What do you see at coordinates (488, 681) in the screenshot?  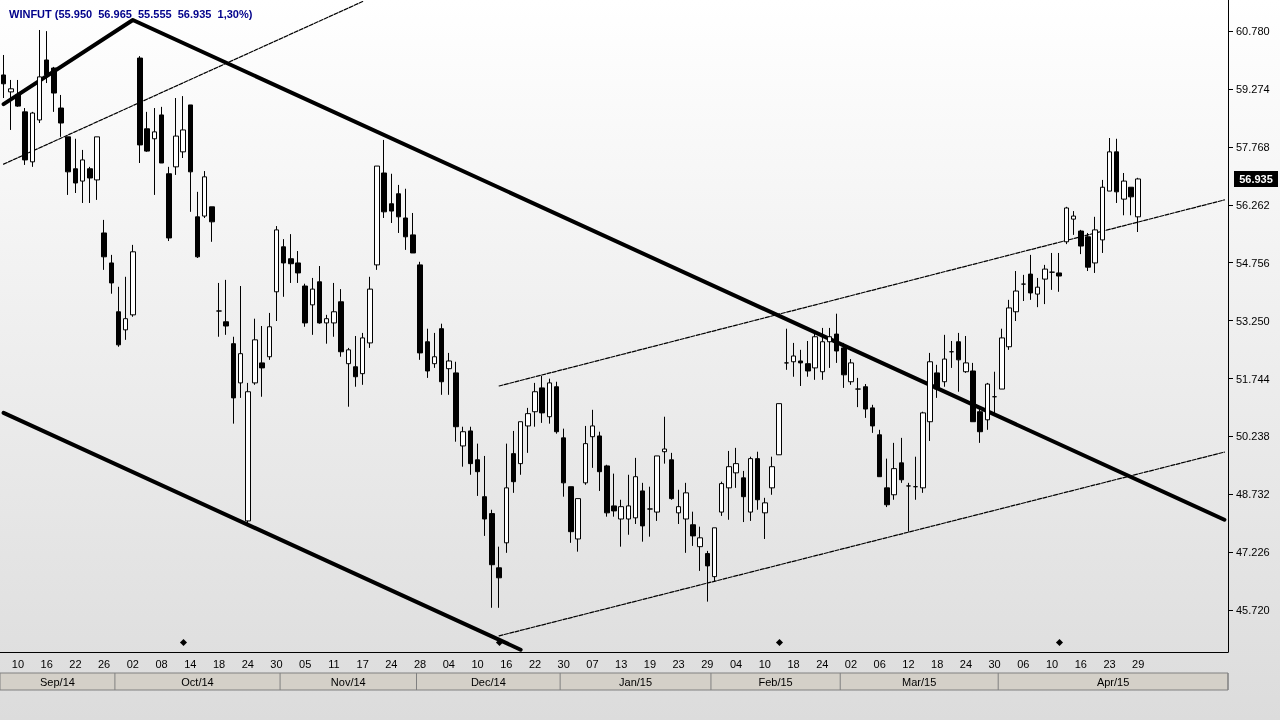 I see `text: Dec/14` at bounding box center [488, 681].